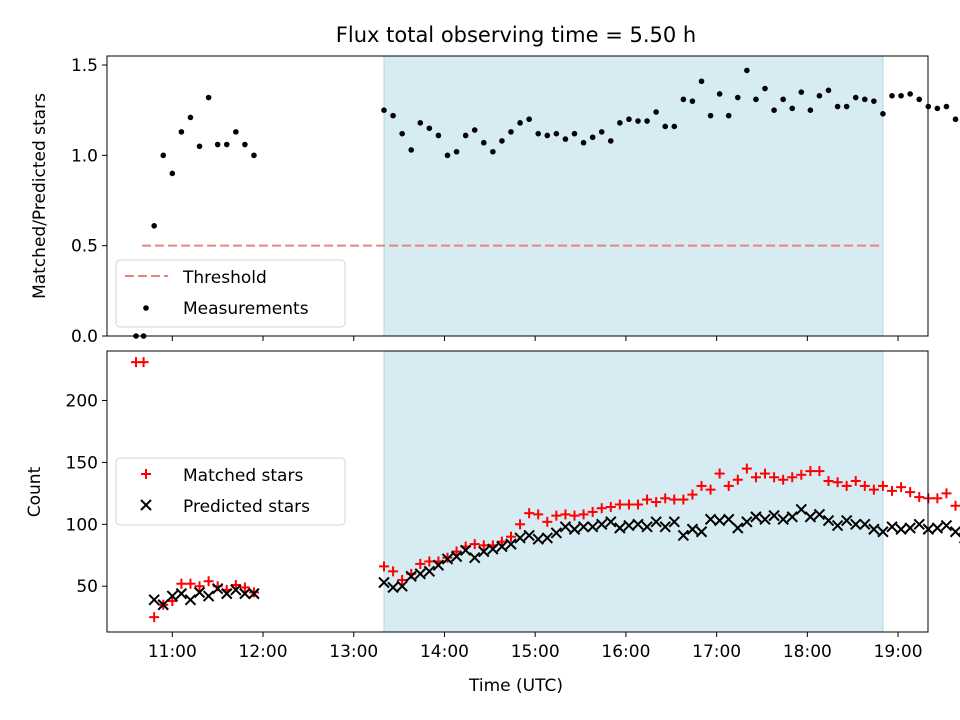 This screenshot has width=960, height=720. What do you see at coordinates (554, 557) in the screenshot?
I see `predicted-star-points` at bounding box center [554, 557].